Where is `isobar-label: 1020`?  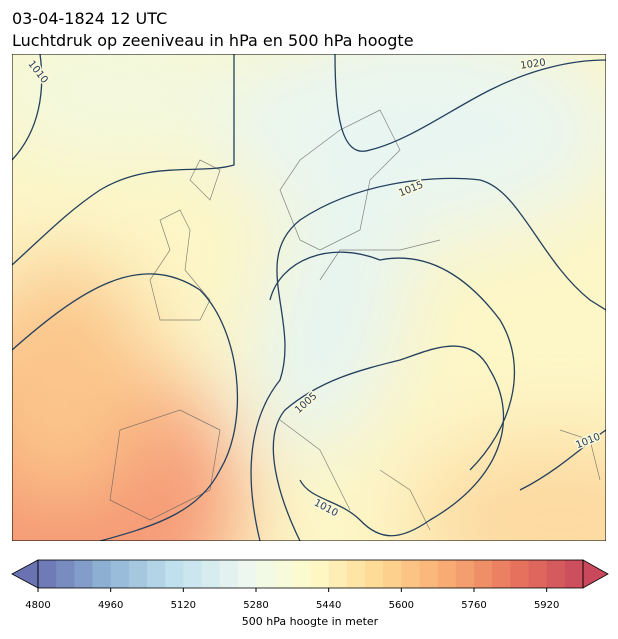 isobar-label: 1020 is located at coordinates (533, 64).